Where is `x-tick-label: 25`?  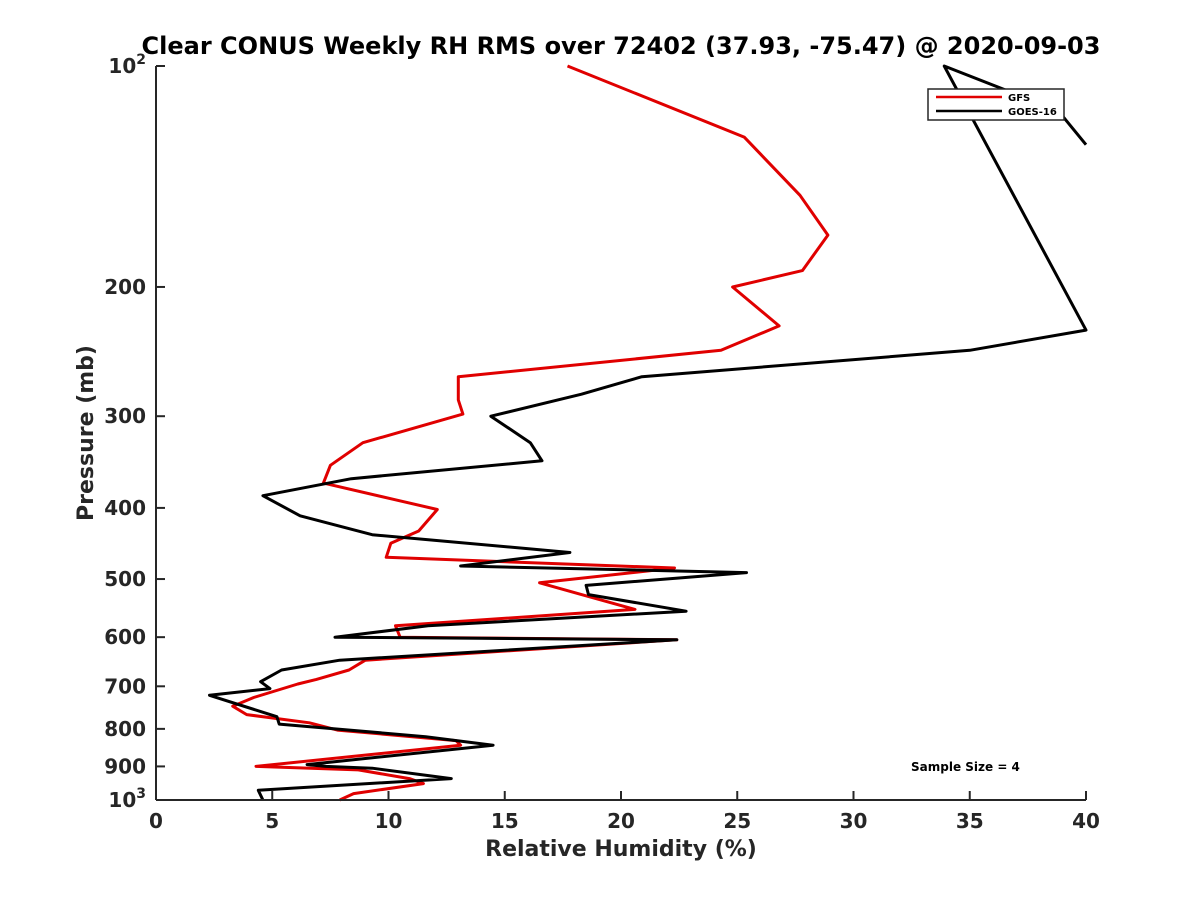 x-tick-label: 25 is located at coordinates (737, 821).